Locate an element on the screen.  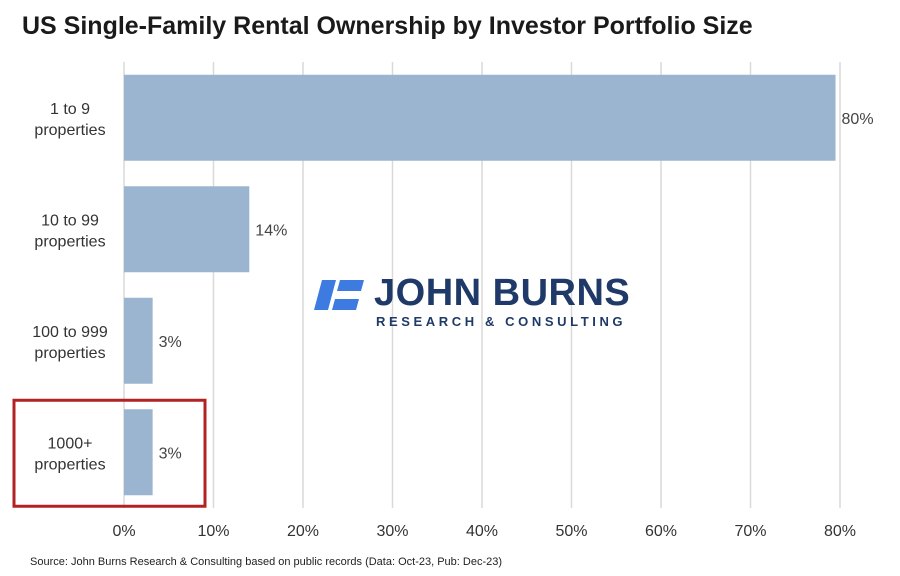
logo-subtitle: RESEARCH & CONSULTING is located at coordinates (501, 321).